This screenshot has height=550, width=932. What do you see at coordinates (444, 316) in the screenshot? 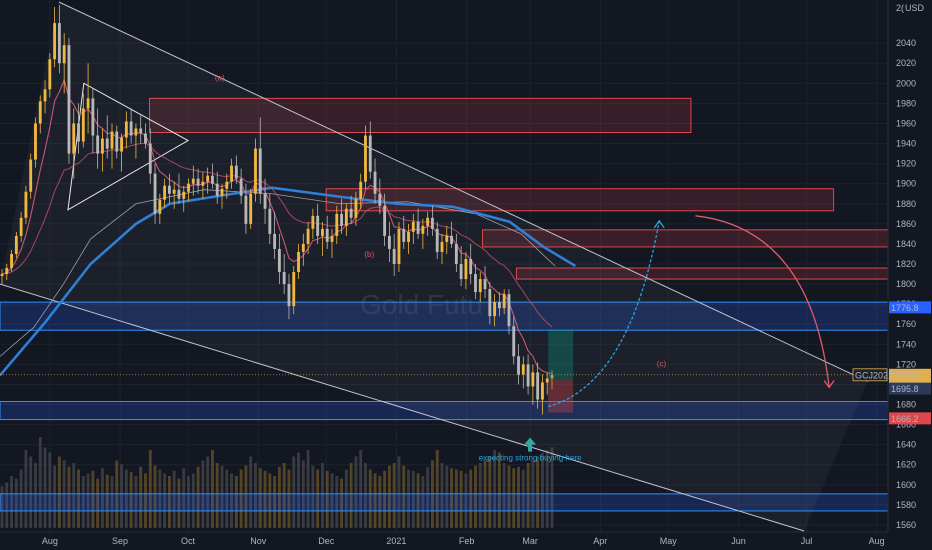
I see `support-zone` at bounding box center [444, 316].